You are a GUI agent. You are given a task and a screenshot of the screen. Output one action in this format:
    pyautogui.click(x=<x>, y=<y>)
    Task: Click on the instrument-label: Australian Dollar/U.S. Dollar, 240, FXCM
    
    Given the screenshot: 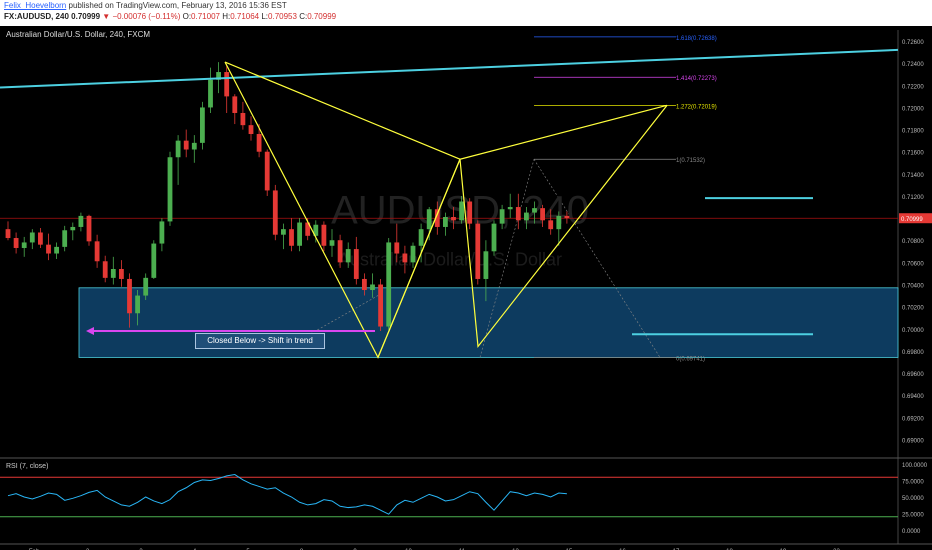 What is the action you would take?
    pyautogui.click(x=78, y=34)
    